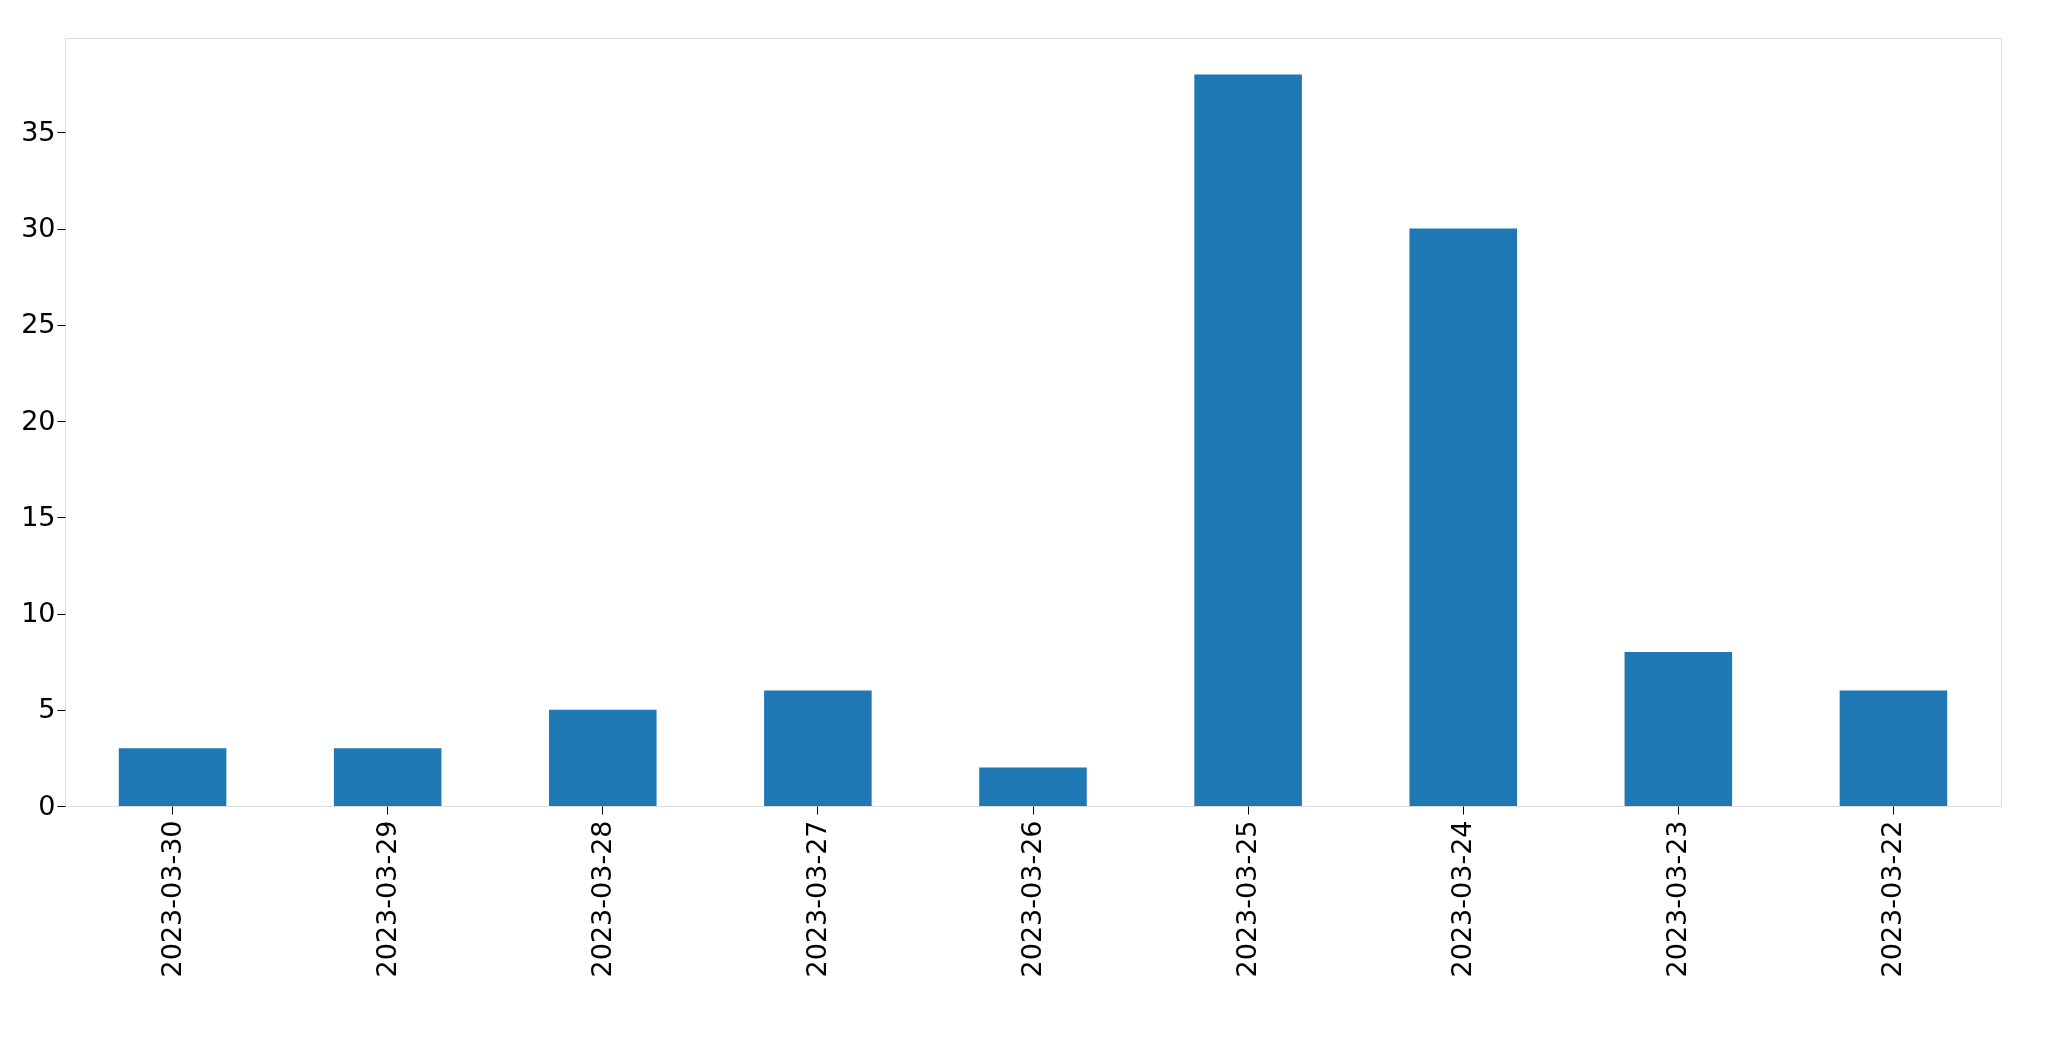  Describe the element at coordinates (386, 899) in the screenshot. I see `x-tick-label: 2023-03-29` at that location.